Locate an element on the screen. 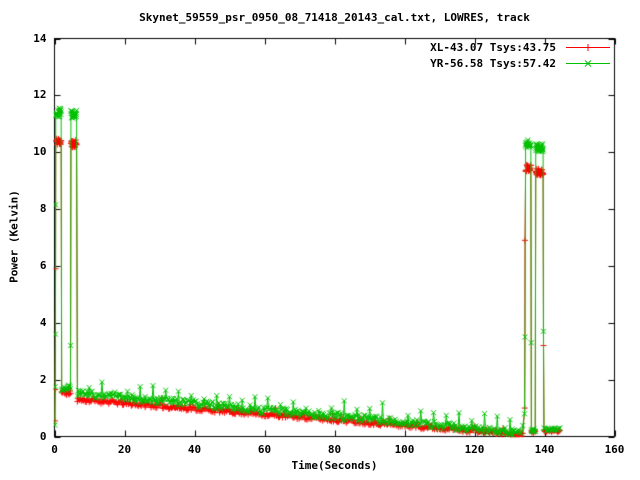 Image resolution: width=640 pixels, height=480 pixels. x-tick-label: 140 is located at coordinates (544, 449).